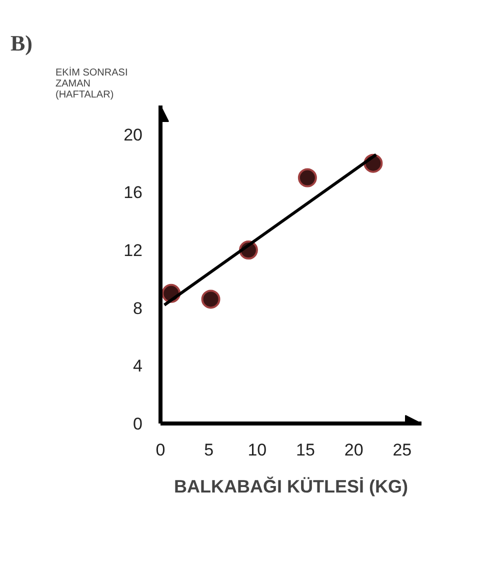 This screenshot has width=501, height=583. I want to click on y-axis-title: EKİM SONRASI ZAMAN (HAFTALAR), so click(92, 83).